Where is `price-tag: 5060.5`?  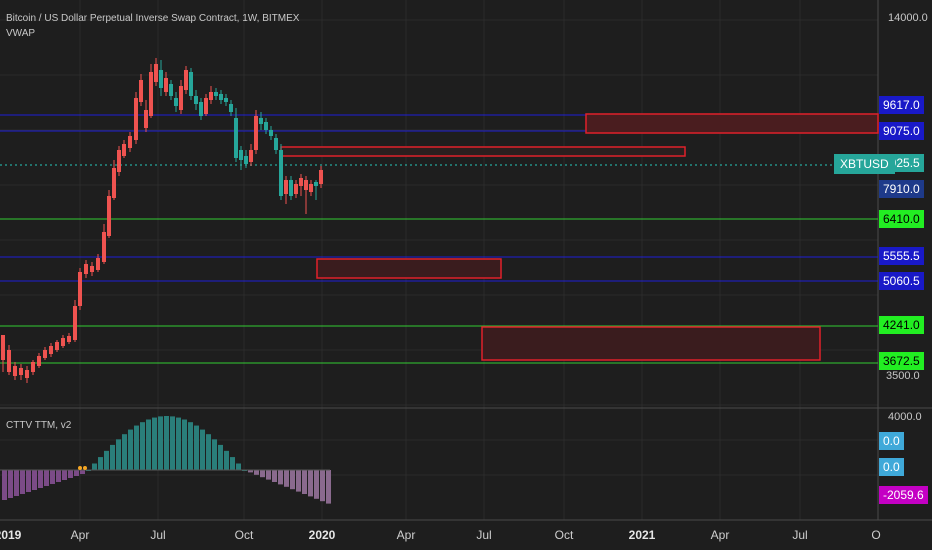 price-tag: 5060.5 is located at coordinates (901, 281).